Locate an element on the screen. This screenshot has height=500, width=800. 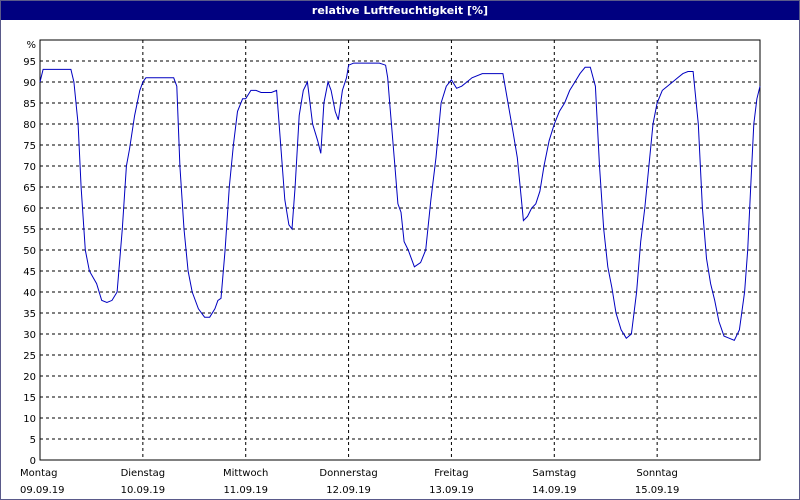
x-tick-weekday: Mittwoch is located at coordinates (245, 473).